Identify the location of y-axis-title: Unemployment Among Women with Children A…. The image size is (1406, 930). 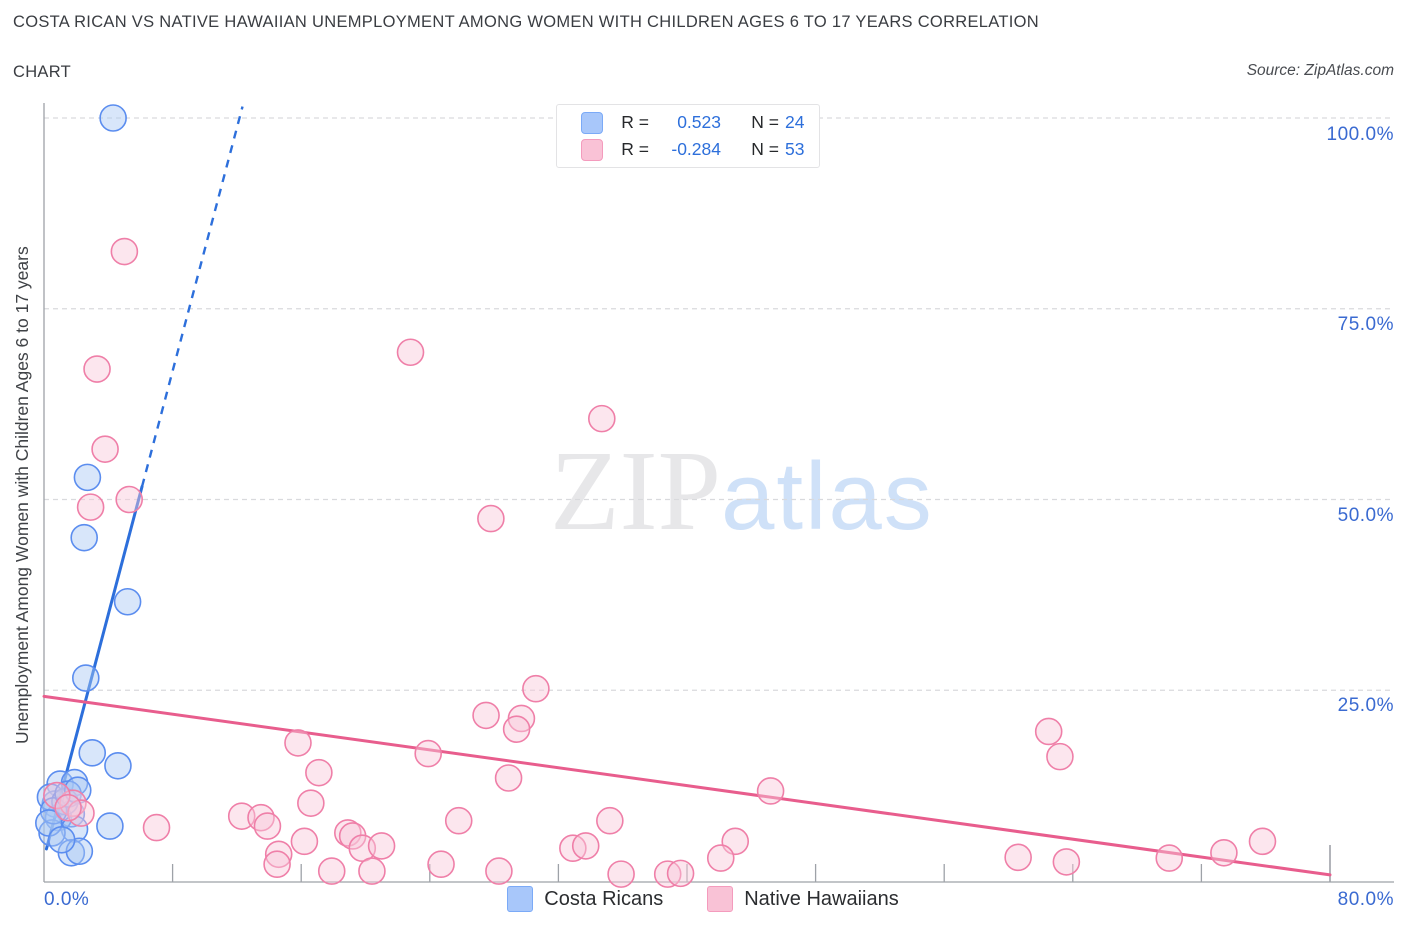
(22, 495).